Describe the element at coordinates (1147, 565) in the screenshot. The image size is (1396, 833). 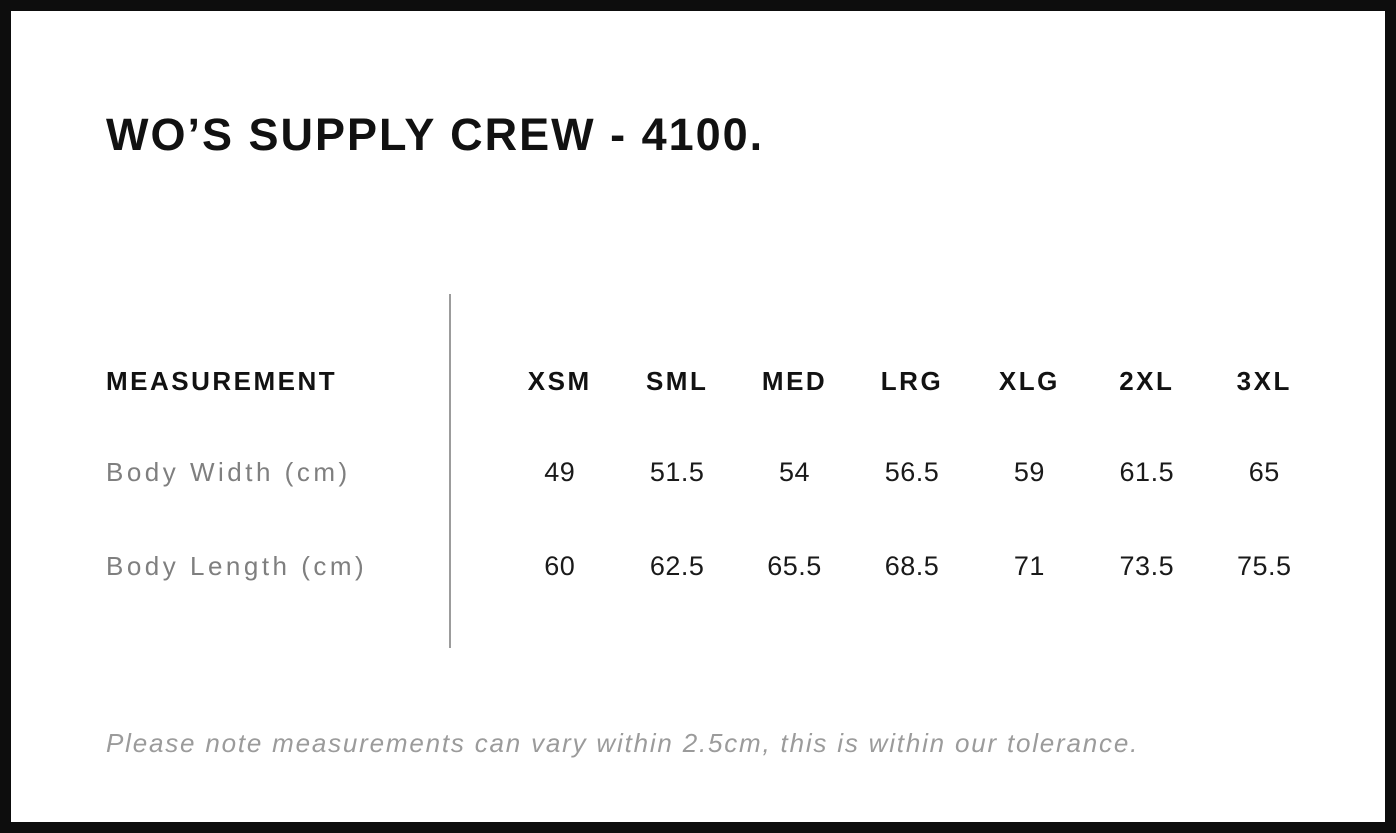
I see `body-length-2xl: 73.5` at that location.